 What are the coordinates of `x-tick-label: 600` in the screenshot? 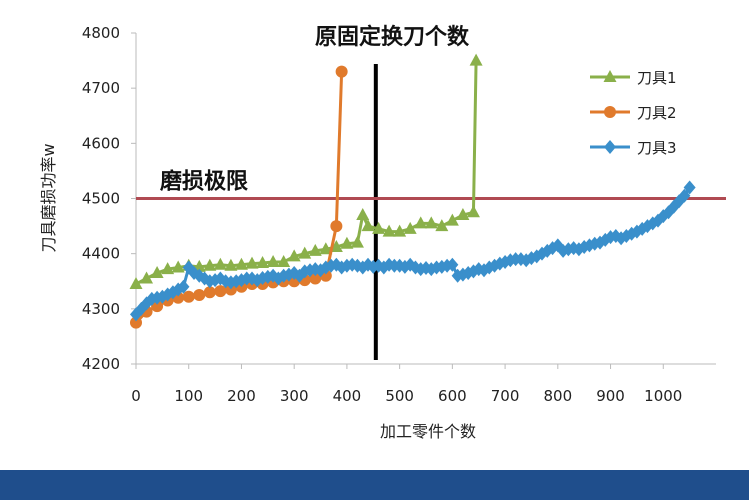 It's located at (452, 396).